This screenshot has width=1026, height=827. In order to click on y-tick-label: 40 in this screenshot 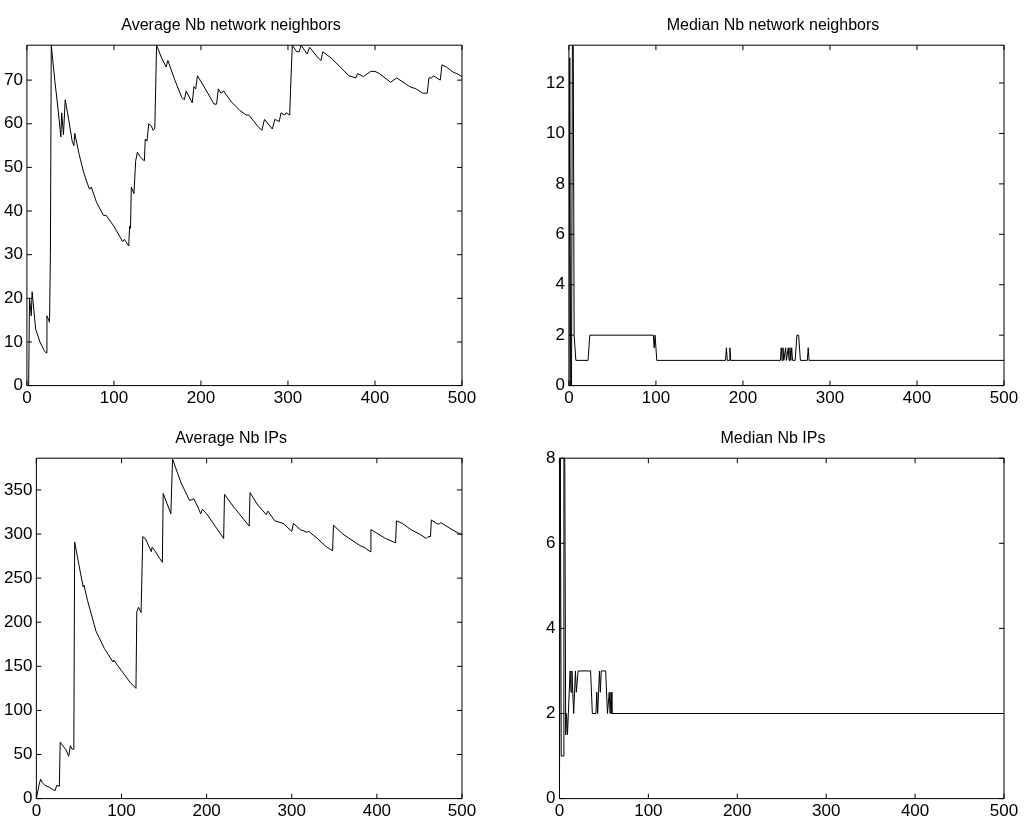, I will do `click(13, 210)`.